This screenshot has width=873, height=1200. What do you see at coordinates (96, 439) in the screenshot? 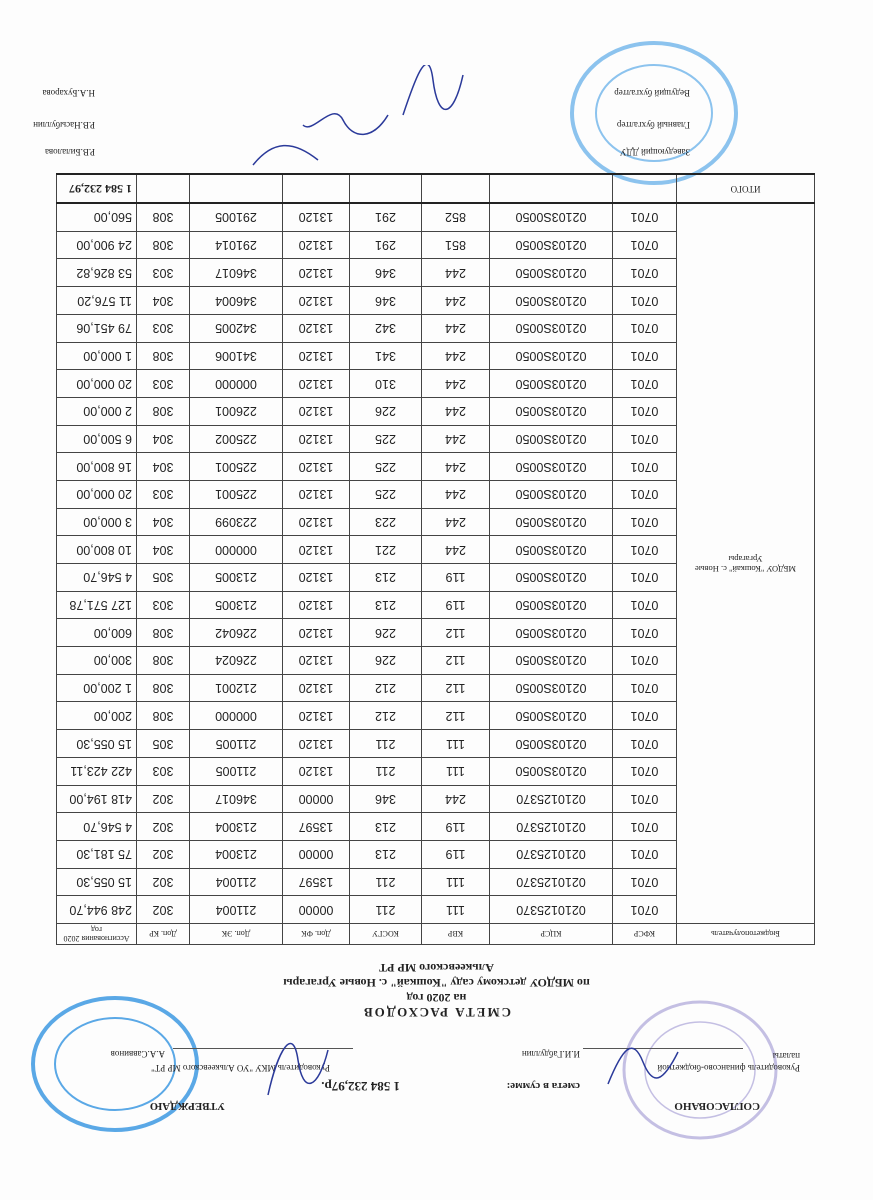
I see `table-cell: 6 500,00` at bounding box center [96, 439].